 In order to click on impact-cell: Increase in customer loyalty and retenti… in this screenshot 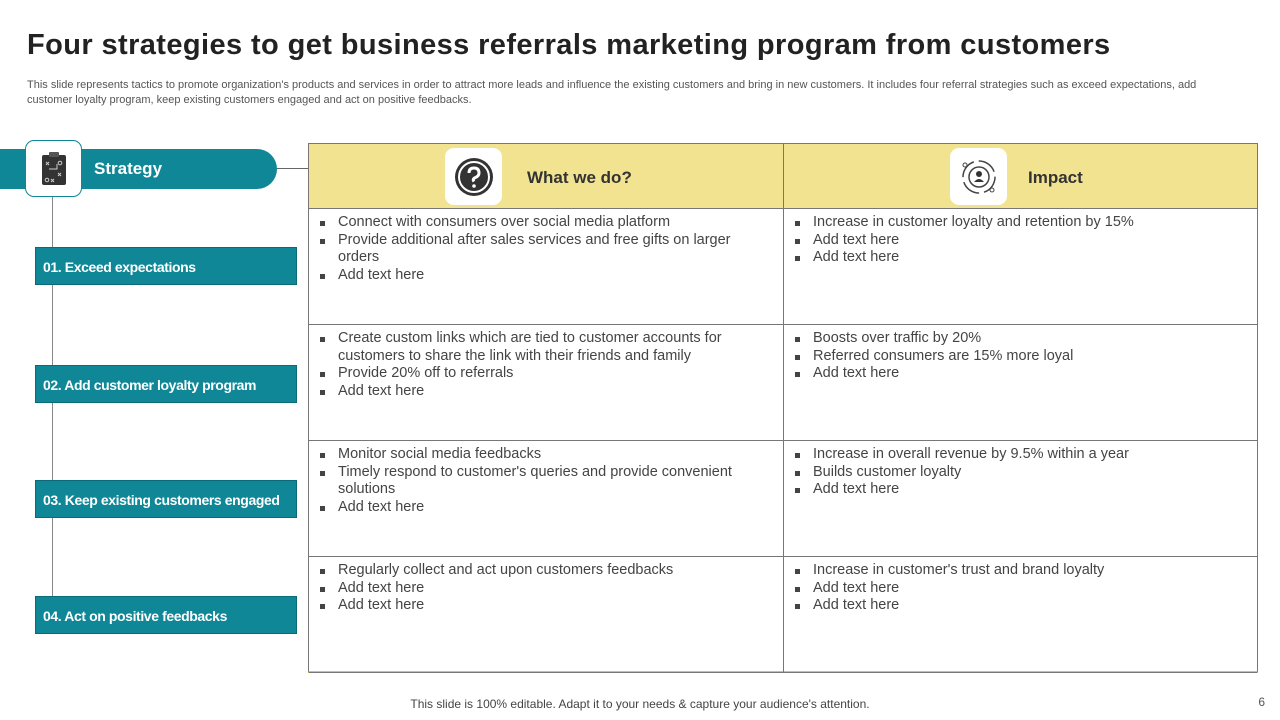, I will do `click(1018, 240)`.